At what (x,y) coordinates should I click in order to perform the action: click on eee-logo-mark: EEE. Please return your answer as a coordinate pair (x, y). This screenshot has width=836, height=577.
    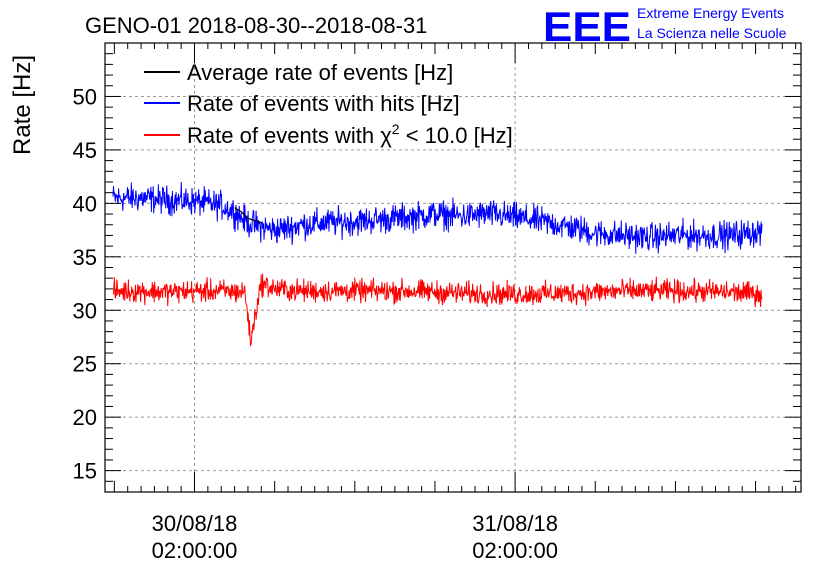
    Looking at the image, I should click on (587, 26).